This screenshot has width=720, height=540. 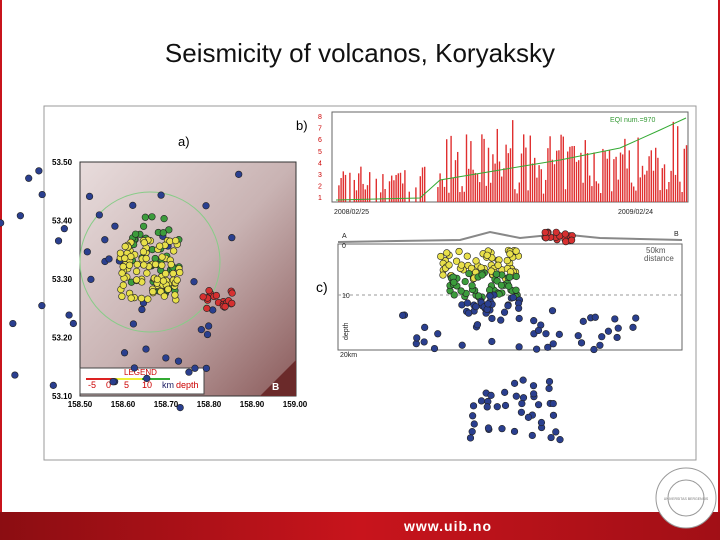 What do you see at coordinates (320, 129) in the screenshot?
I see `y-tick: 7` at bounding box center [320, 129].